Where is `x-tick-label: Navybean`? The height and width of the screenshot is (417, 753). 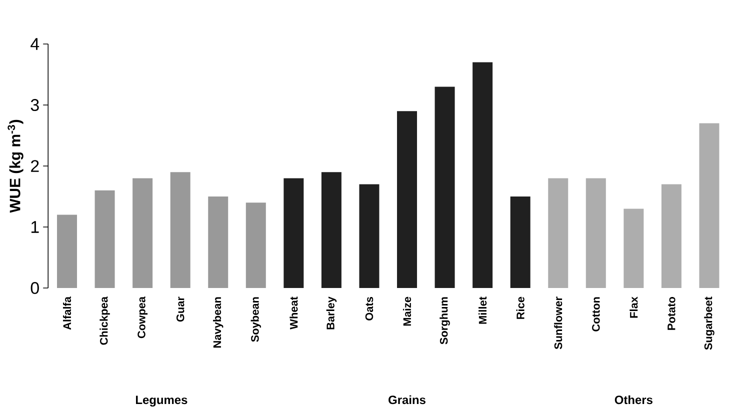
x-tick-label: Navybean is located at coordinates (218, 322).